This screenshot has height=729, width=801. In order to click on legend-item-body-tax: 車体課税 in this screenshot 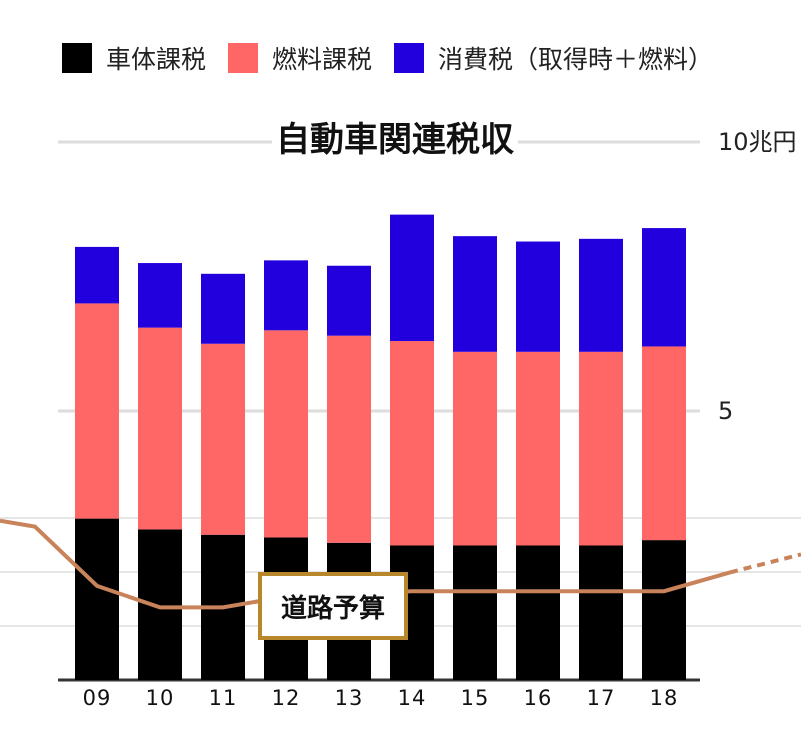, I will do `click(134, 58)`.